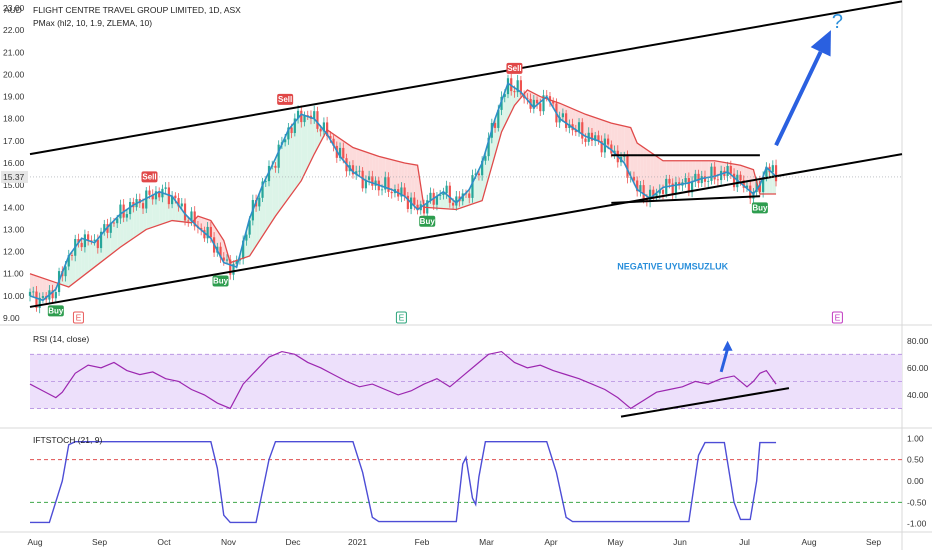 The width and height of the screenshot is (932, 550). I want to click on last-price-badge, so click(14, 176).